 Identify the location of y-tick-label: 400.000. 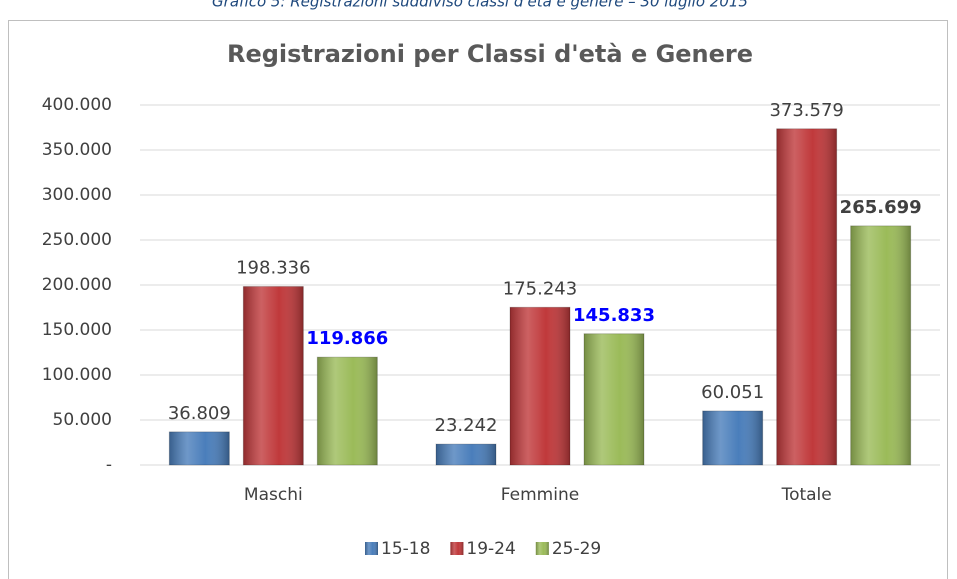
(77, 105).